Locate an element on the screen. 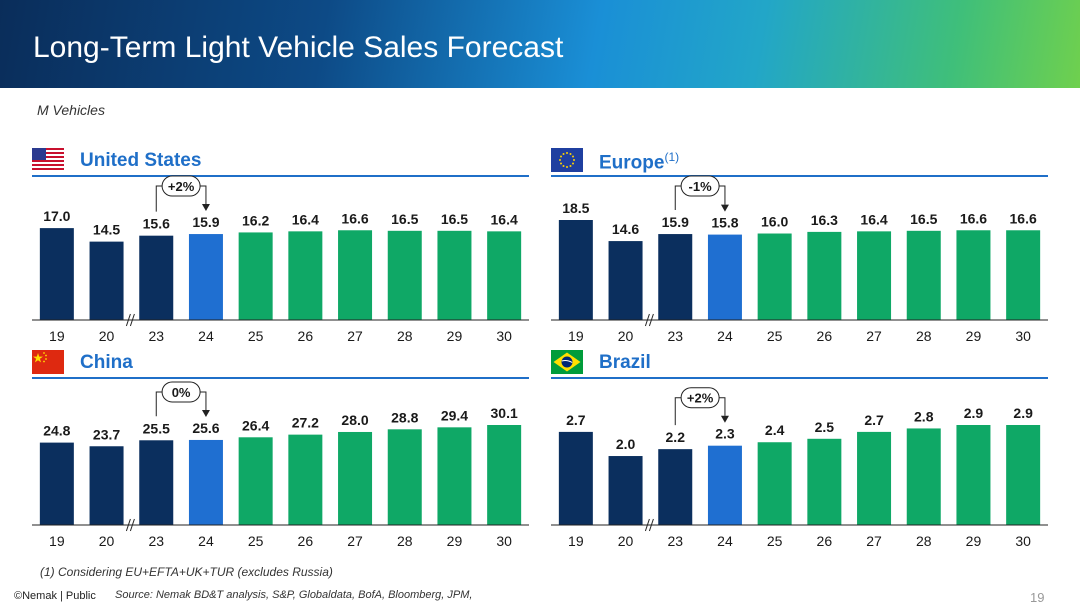  panel-header-china: China is located at coordinates (280, 365).